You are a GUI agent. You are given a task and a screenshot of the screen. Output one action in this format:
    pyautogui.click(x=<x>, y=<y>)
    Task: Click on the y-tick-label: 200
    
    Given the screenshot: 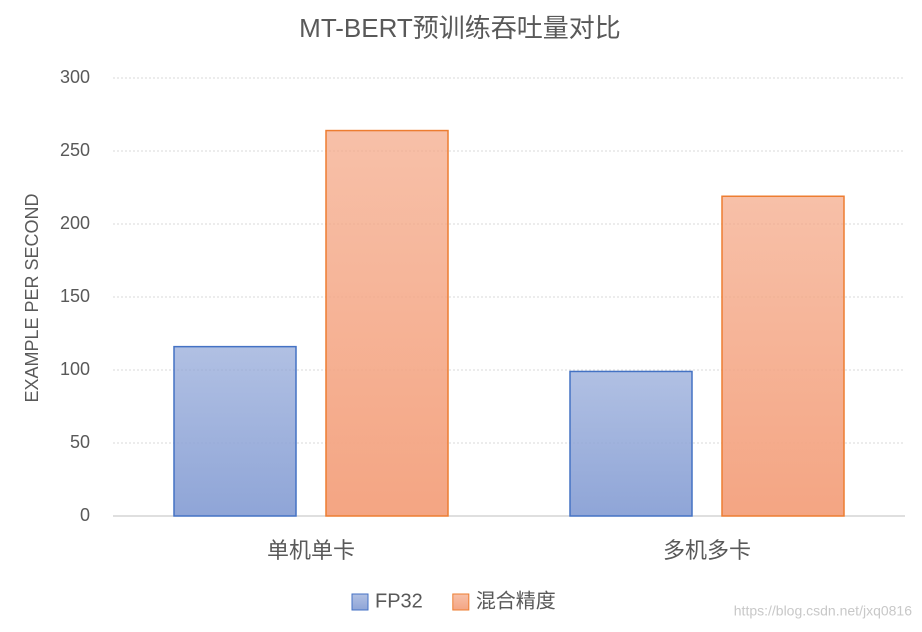 What is the action you would take?
    pyautogui.click(x=75, y=223)
    